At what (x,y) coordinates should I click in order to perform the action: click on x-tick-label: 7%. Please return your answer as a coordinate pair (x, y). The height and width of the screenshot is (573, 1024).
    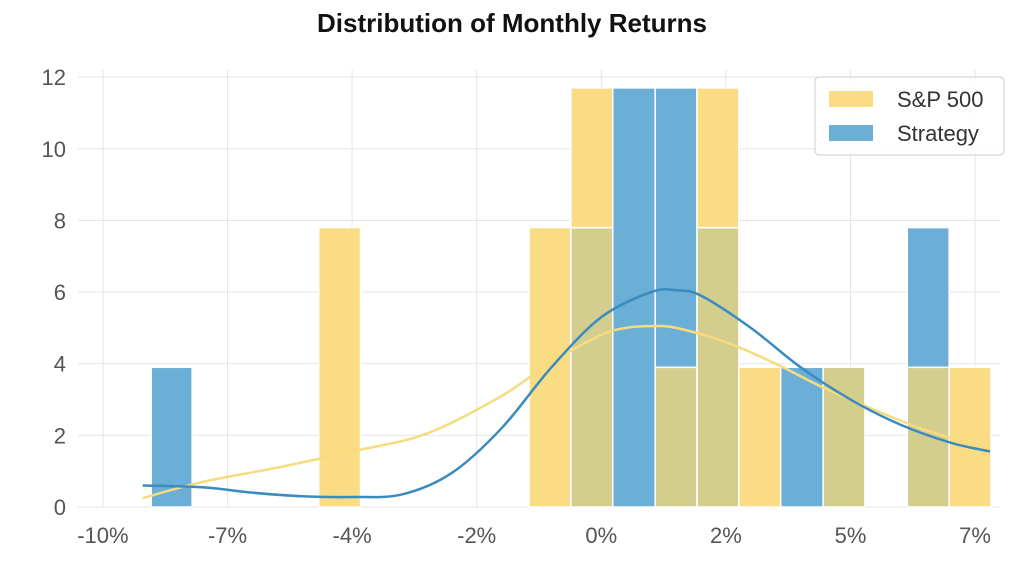
    Looking at the image, I should click on (975, 535).